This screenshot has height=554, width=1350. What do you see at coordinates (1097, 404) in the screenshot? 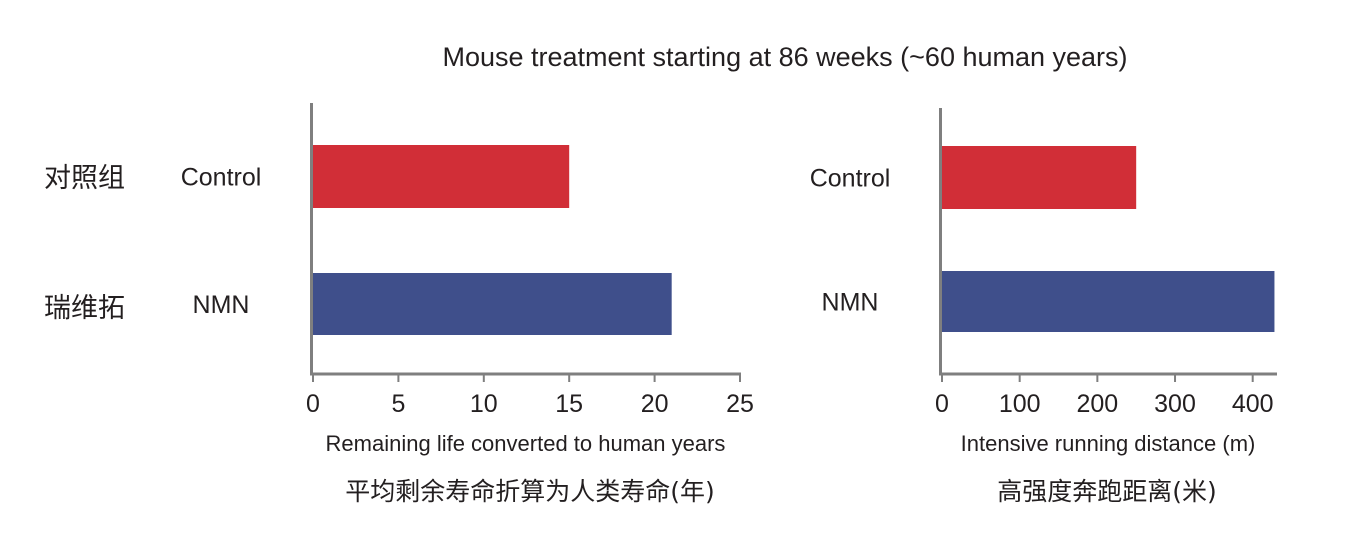
I see `chart2-tick-label: 200` at bounding box center [1097, 404].